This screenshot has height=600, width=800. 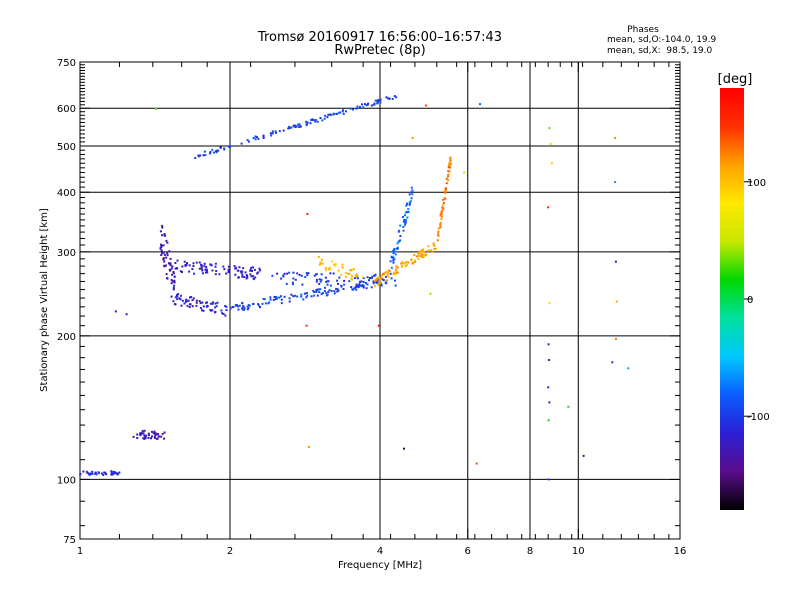 What do you see at coordinates (750, 300) in the screenshot?
I see `colorbar-tick-label: 0` at bounding box center [750, 300].